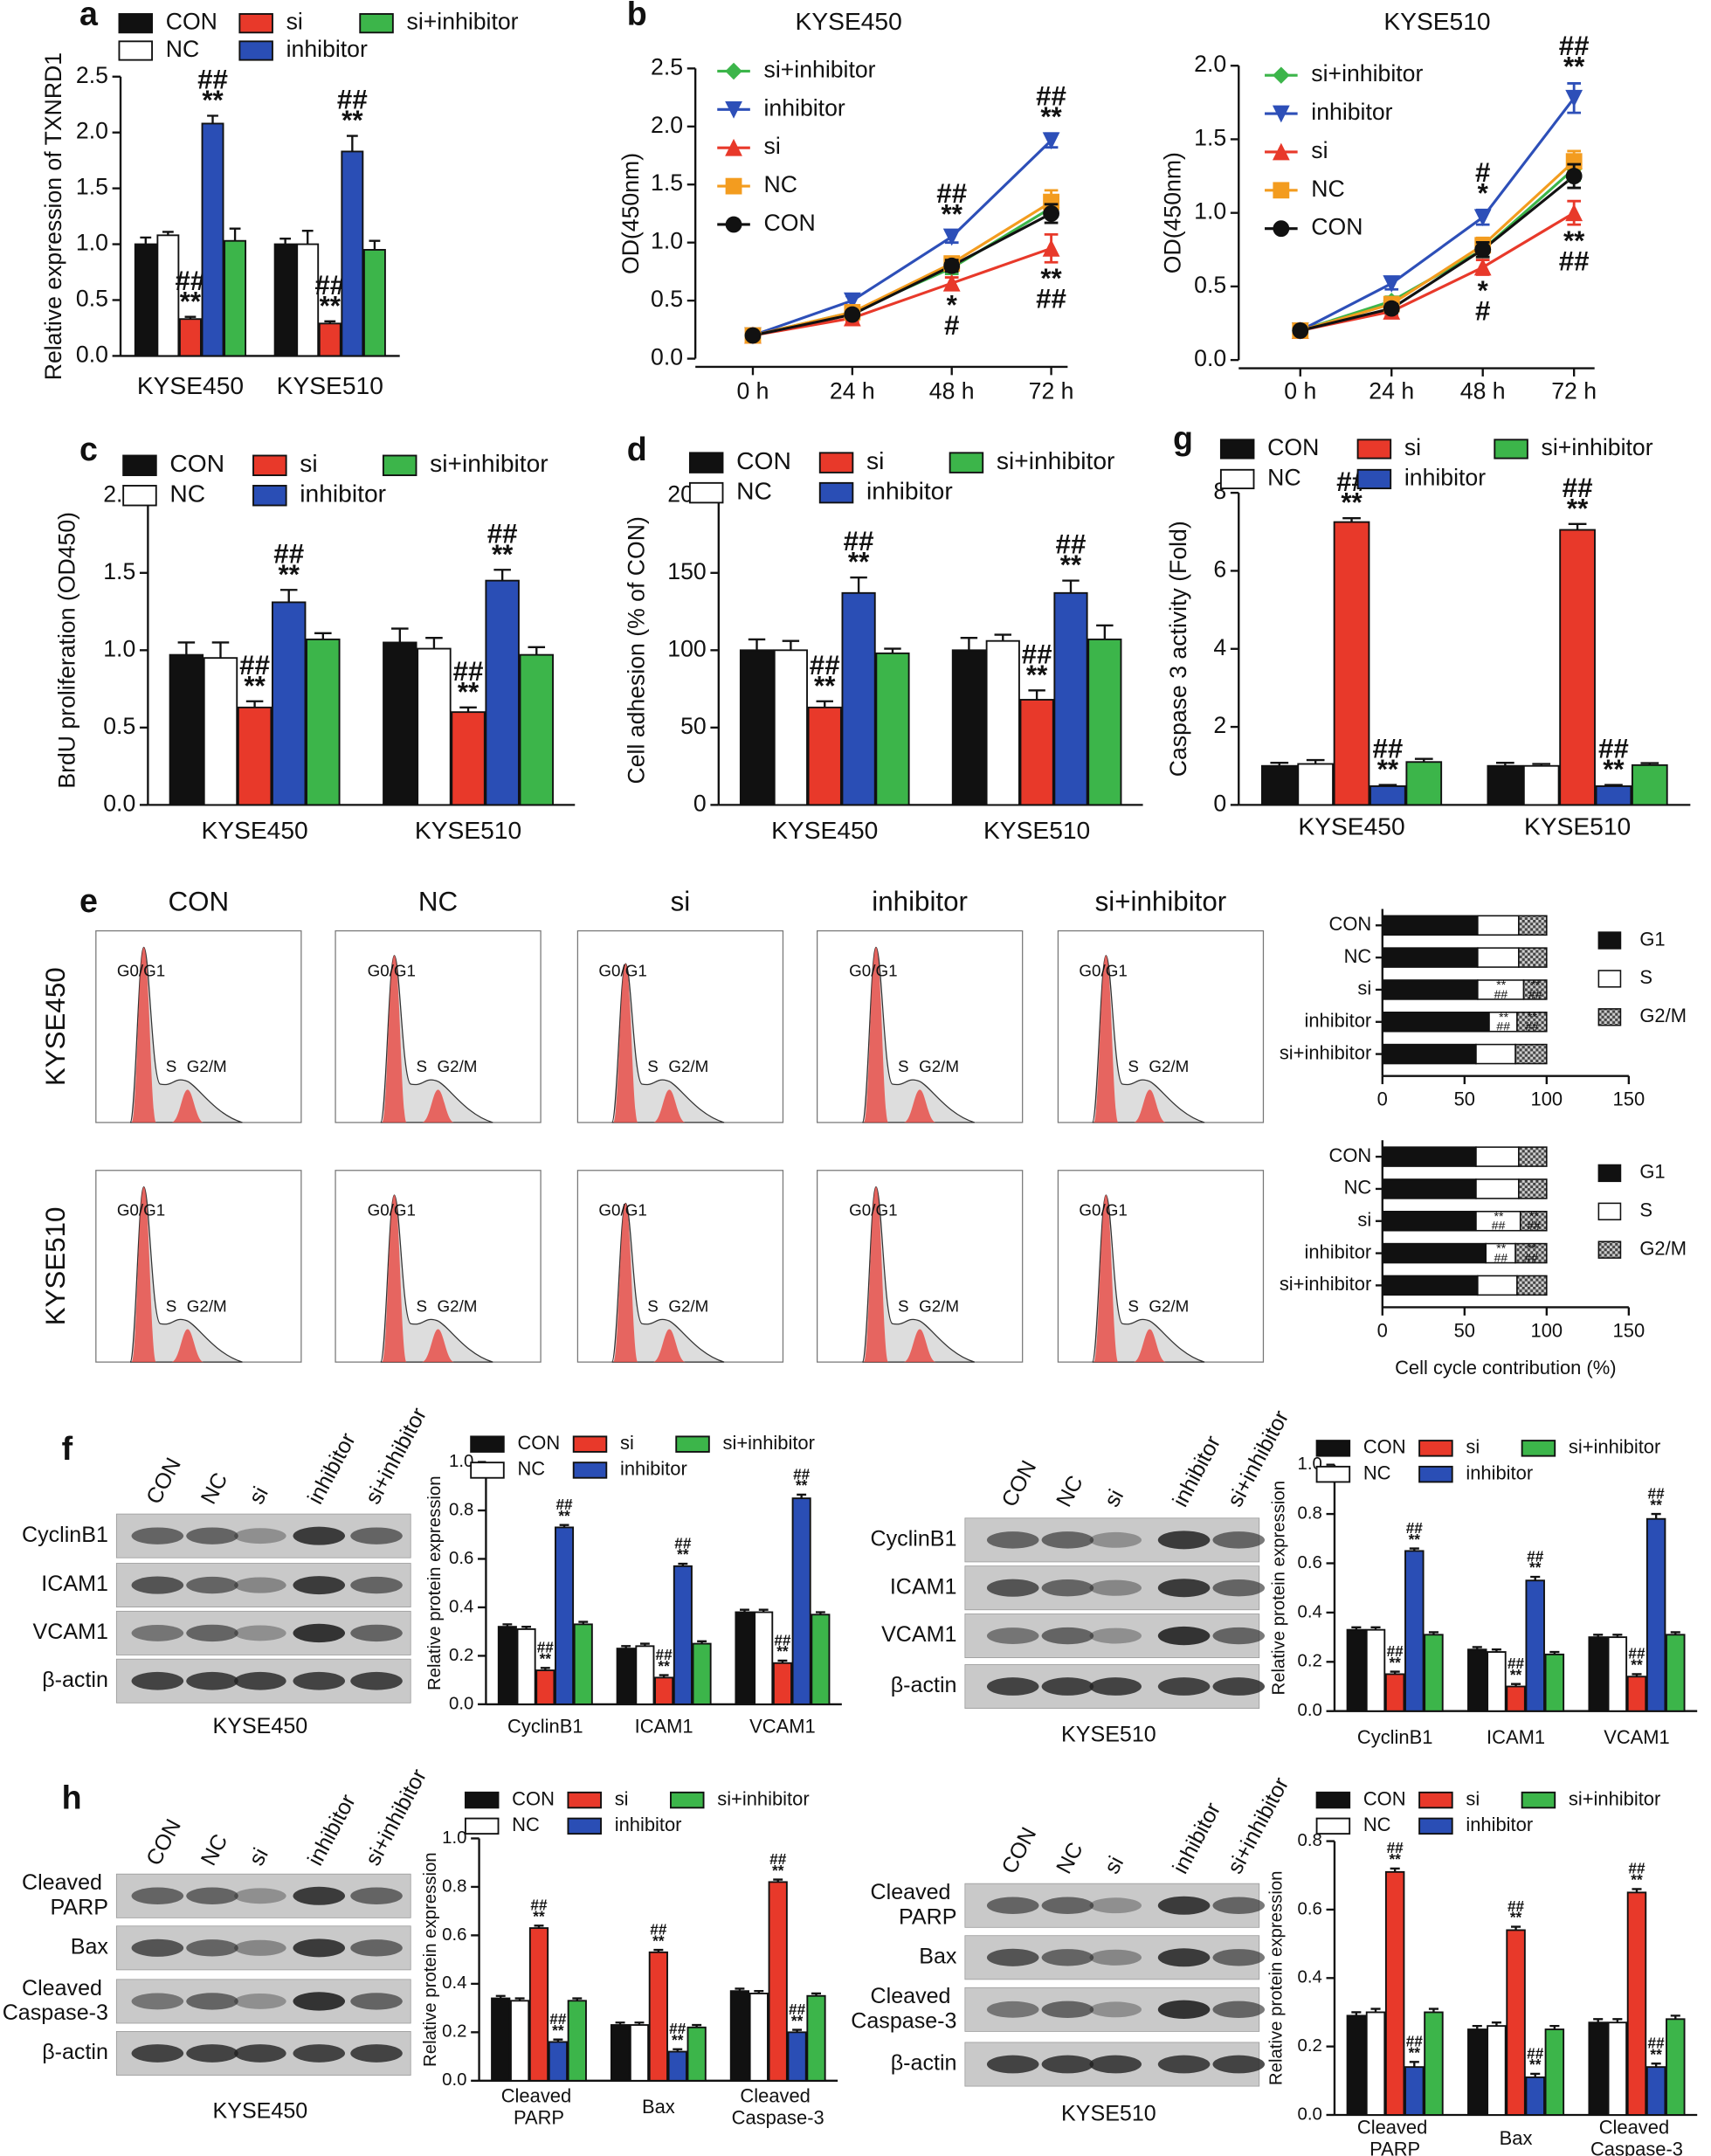 This screenshot has height=2156, width=1711. Describe the element at coordinates (454, 1983) in the screenshot. I see `y-tick-label: 0.4` at that location.